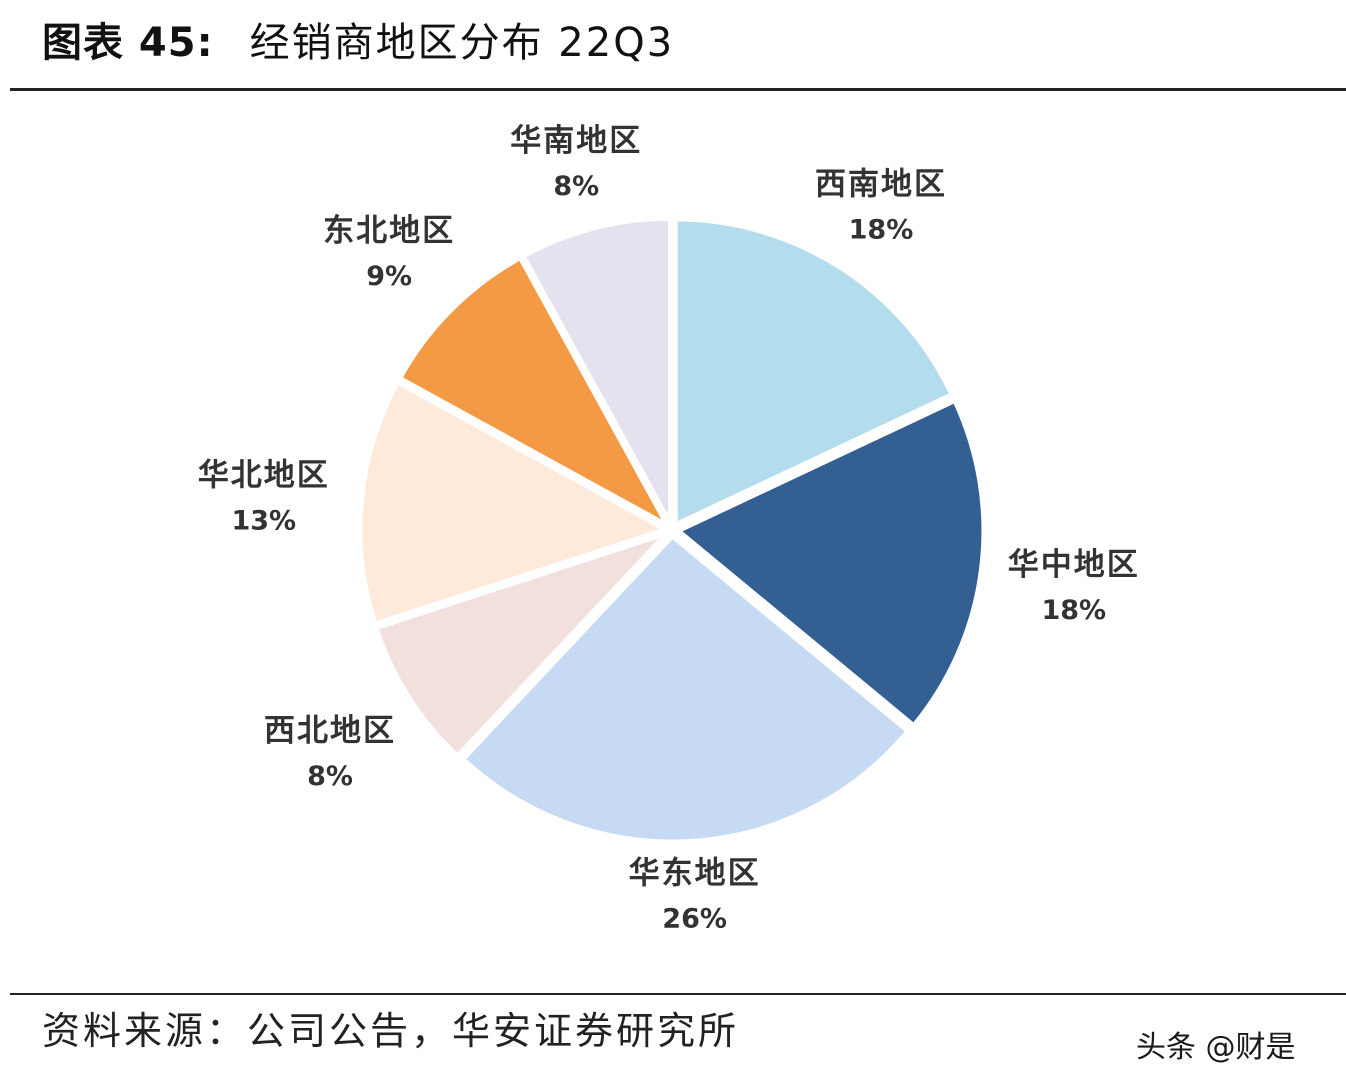  I want to click on slice-value-4: 8%, so click(330, 776).